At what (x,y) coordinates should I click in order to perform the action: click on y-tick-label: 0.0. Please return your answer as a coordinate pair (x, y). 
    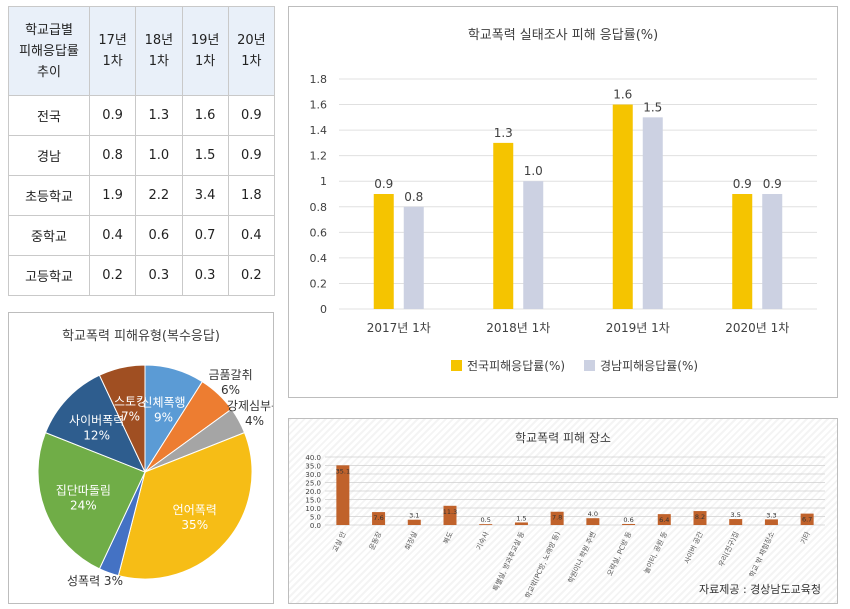
    Looking at the image, I should click on (315, 526).